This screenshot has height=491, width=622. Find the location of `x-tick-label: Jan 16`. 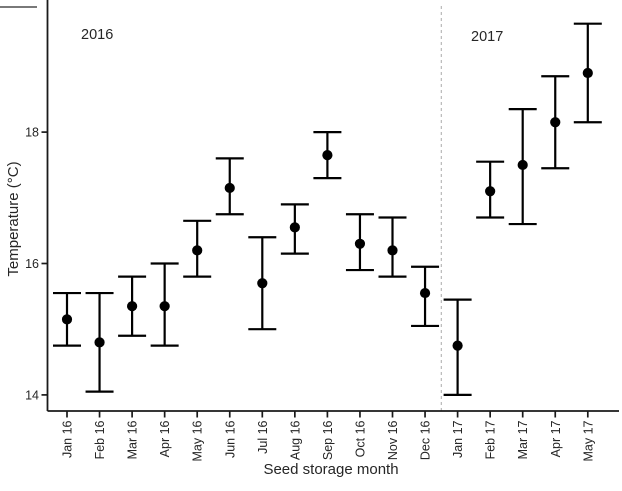

x-tick-label: Jan 16 is located at coordinates (68, 439).